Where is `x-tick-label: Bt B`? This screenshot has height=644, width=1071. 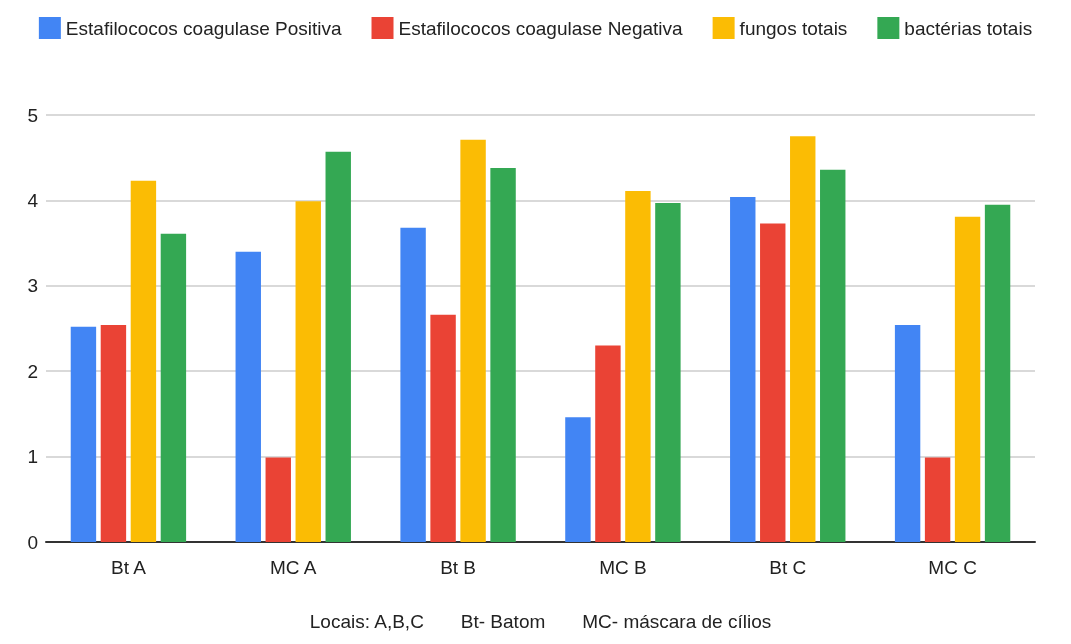
x-tick-label: Bt B is located at coordinates (458, 567).